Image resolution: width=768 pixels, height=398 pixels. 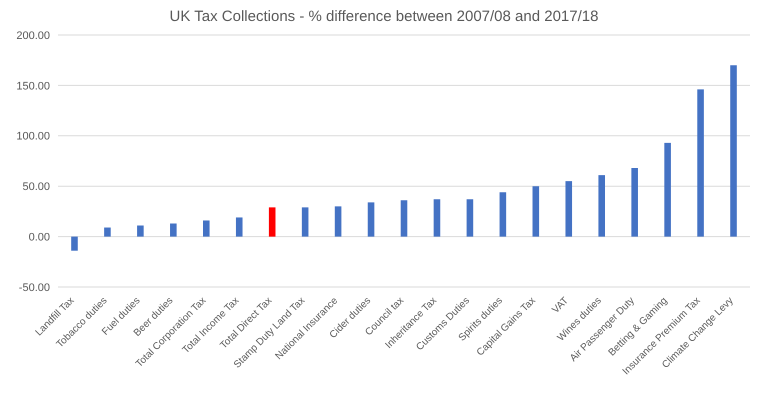 What do you see at coordinates (33, 36) in the screenshot?
I see `y-tick-label: 200.00` at bounding box center [33, 36].